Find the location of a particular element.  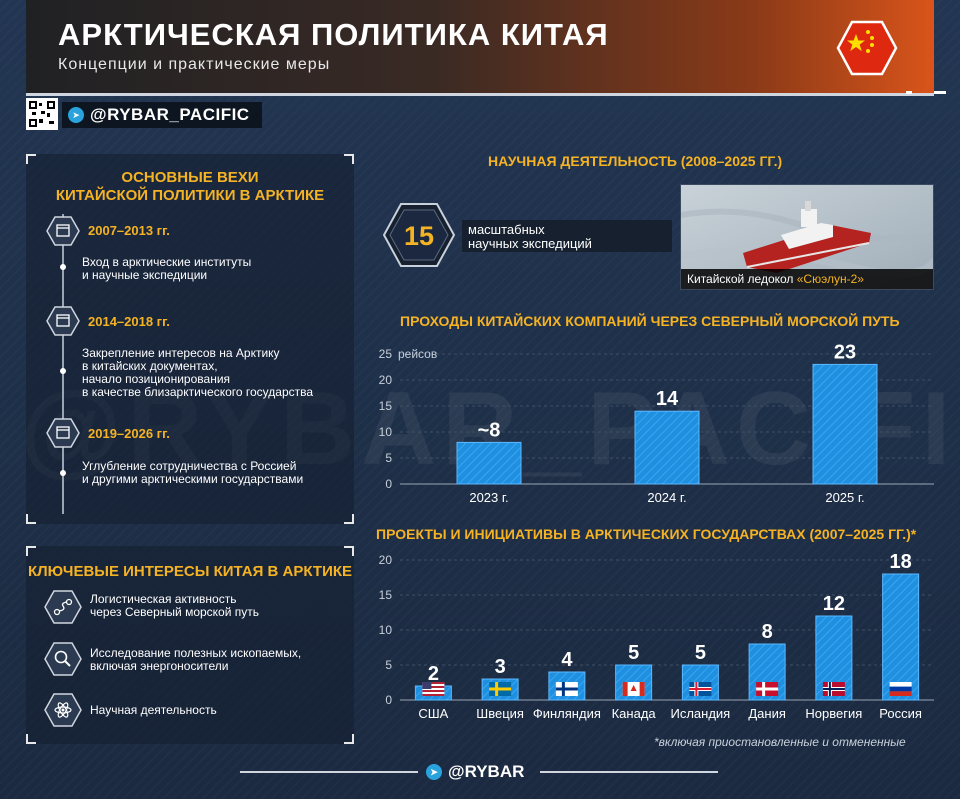

stat-hexagon: 15 is located at coordinates (419, 235).